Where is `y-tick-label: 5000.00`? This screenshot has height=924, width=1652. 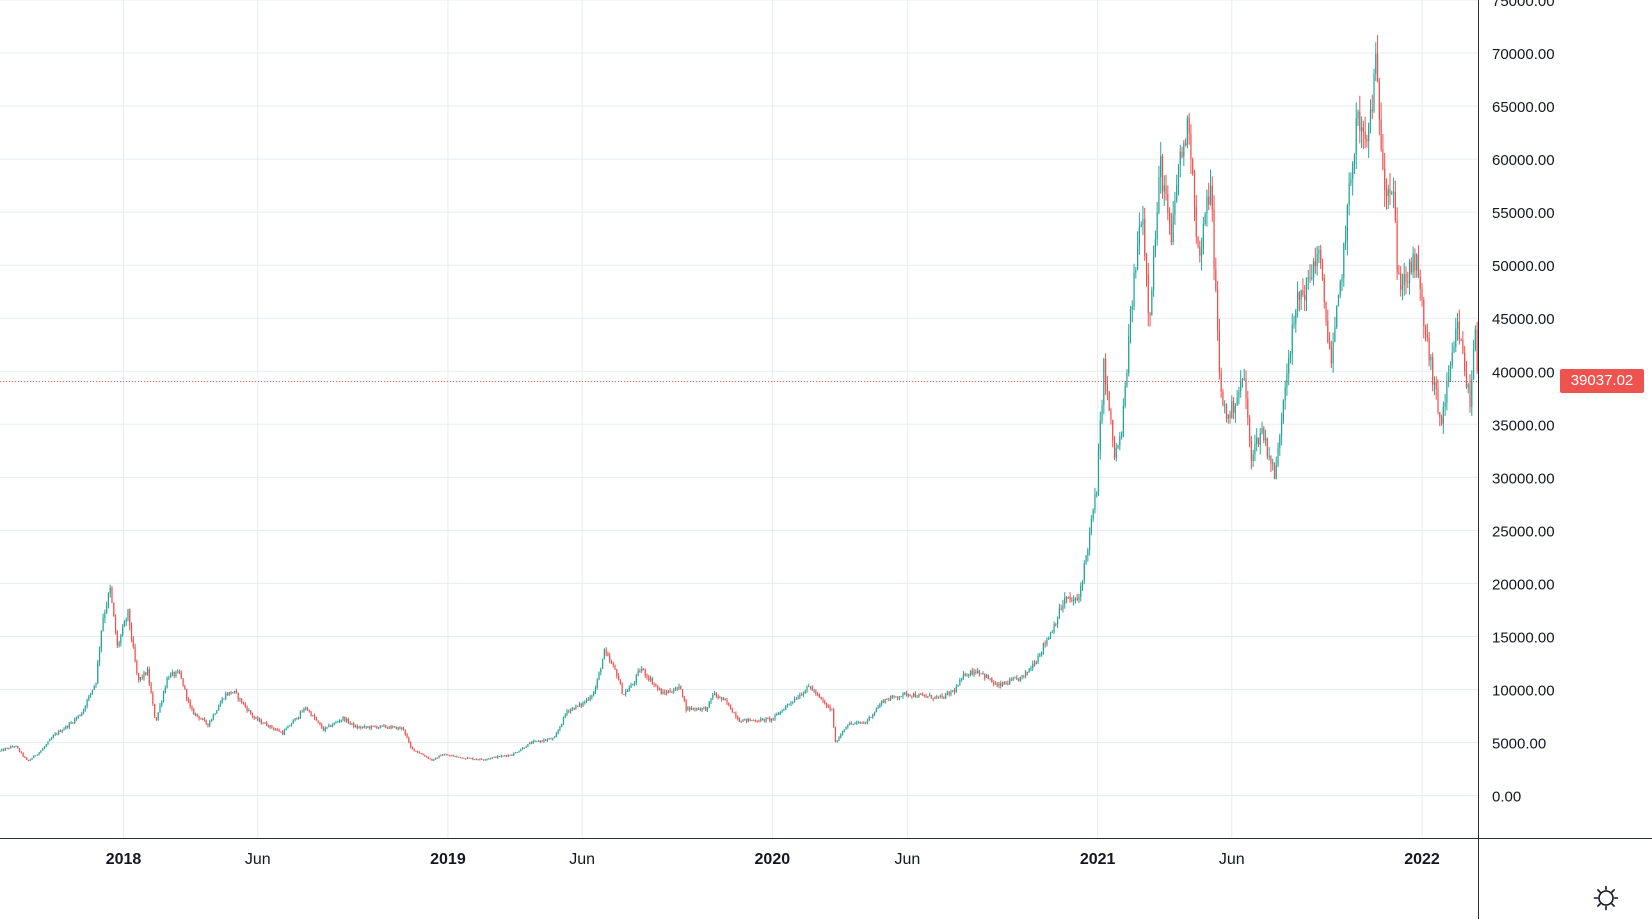
y-tick-label: 5000.00 is located at coordinates (1519, 744).